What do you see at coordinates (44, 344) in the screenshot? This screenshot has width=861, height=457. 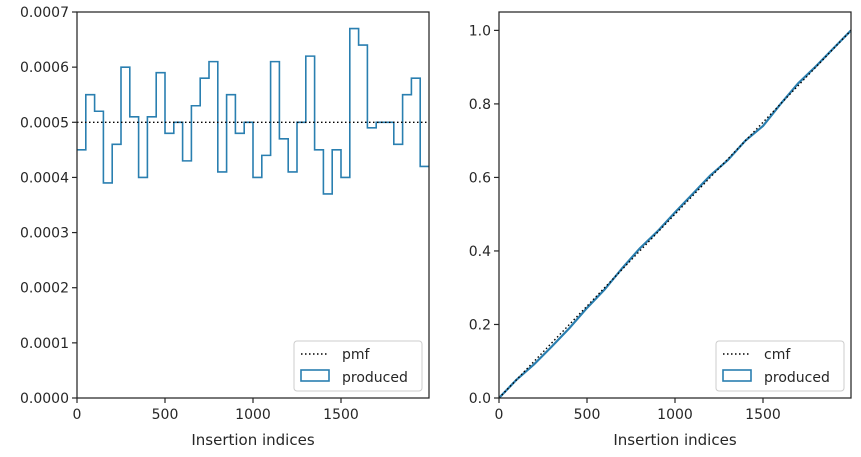 I see `y-tick-label: 0.0001` at bounding box center [44, 344].